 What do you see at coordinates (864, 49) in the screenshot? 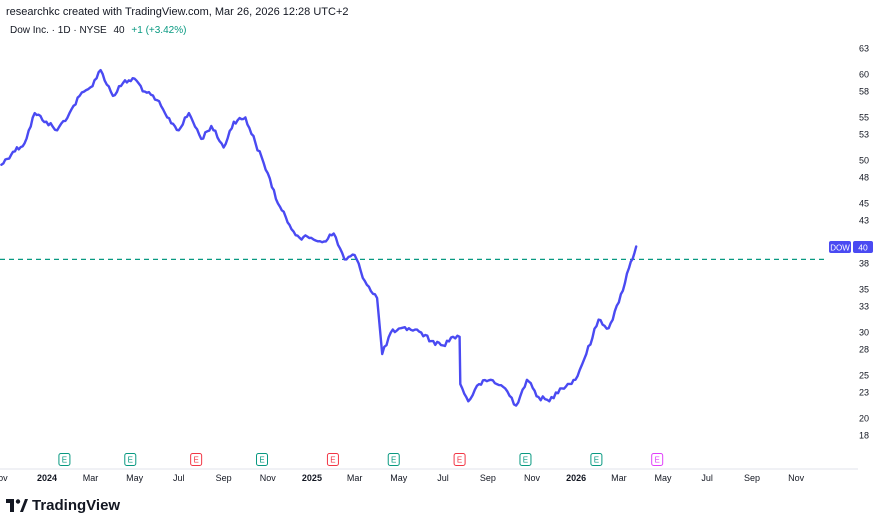
I see `y-tick-label: 63` at bounding box center [864, 49].